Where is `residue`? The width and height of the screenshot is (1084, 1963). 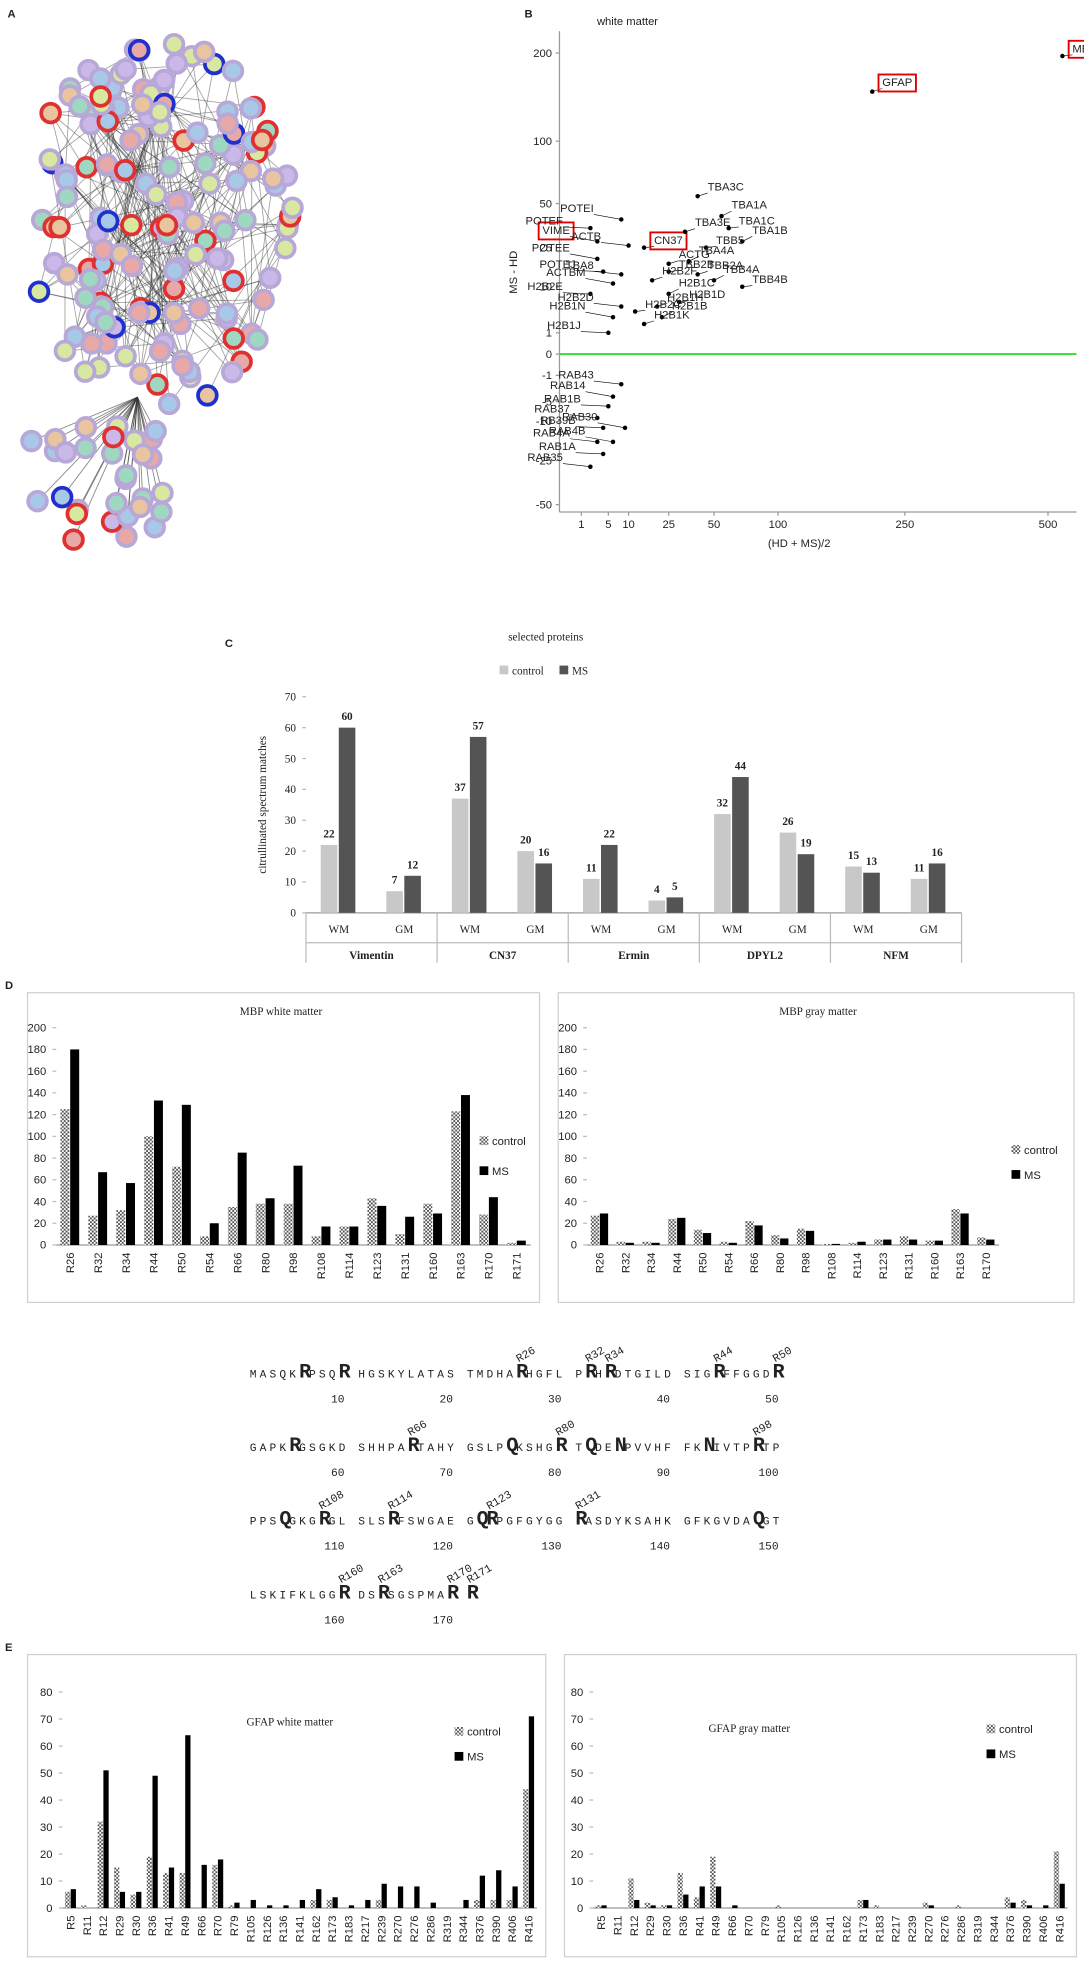
residue is located at coordinates (351, 1375).